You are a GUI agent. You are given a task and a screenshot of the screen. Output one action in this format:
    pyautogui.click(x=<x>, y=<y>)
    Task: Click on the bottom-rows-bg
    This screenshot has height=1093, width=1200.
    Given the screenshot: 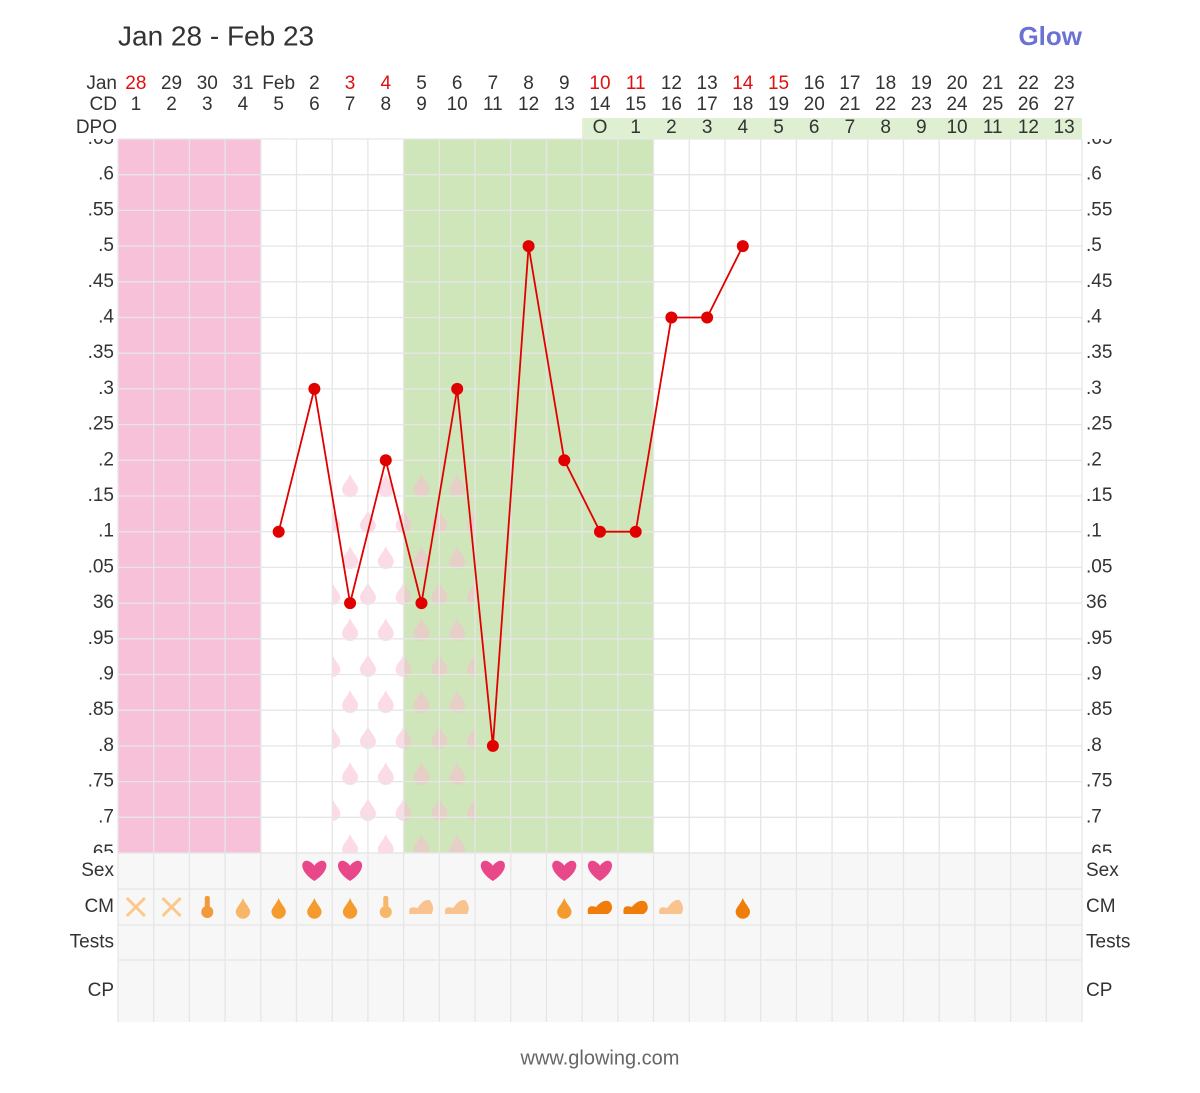 What is the action you would take?
    pyautogui.click(x=600, y=937)
    